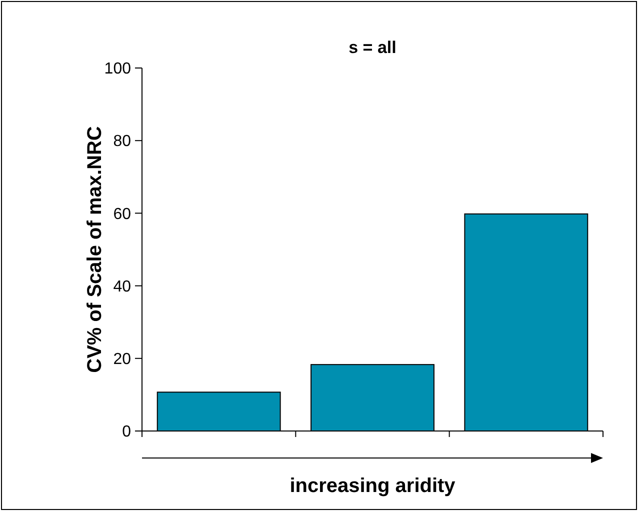 The height and width of the screenshot is (511, 638). I want to click on y-tick-label: 60, so click(122, 214).